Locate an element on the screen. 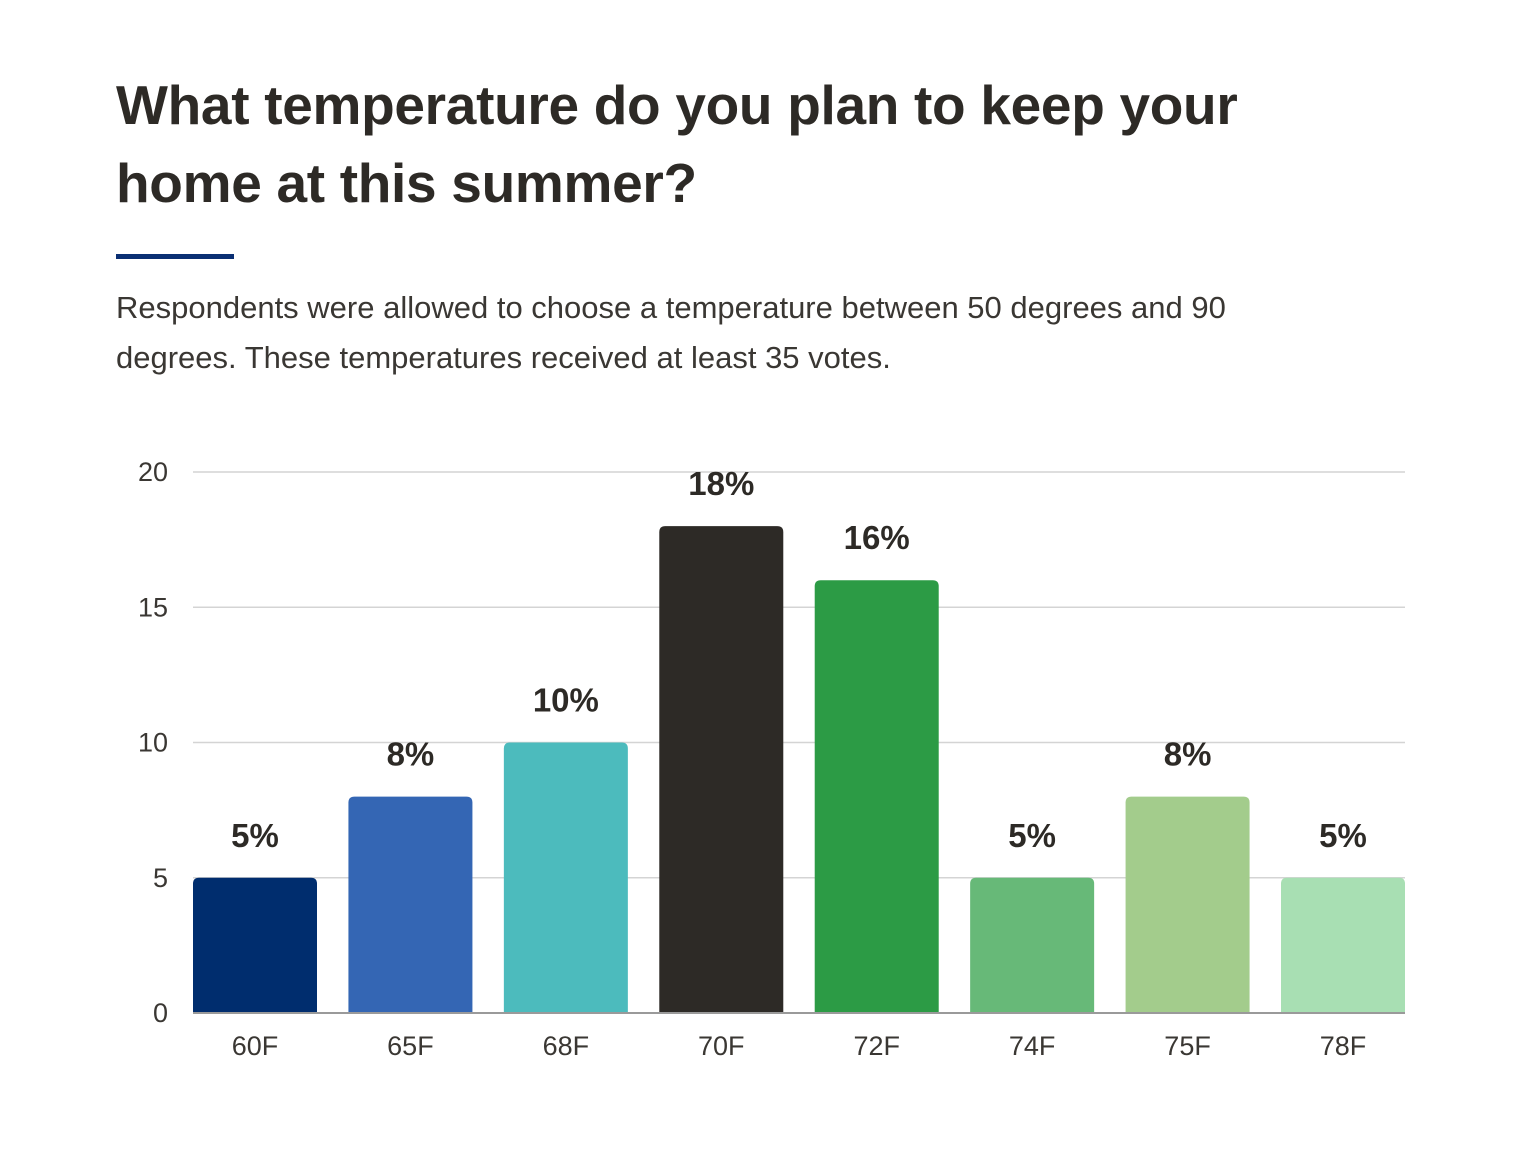  x-tick-label: 68F is located at coordinates (566, 1046).